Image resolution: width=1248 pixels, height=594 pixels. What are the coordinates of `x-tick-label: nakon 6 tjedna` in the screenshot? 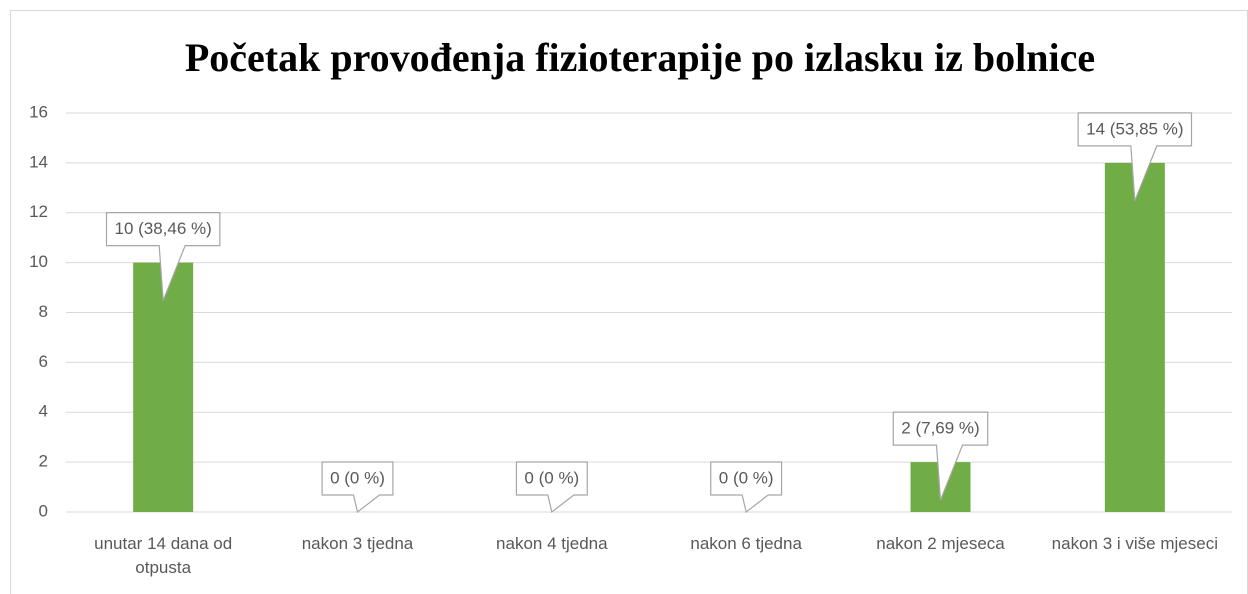 It's located at (746, 543).